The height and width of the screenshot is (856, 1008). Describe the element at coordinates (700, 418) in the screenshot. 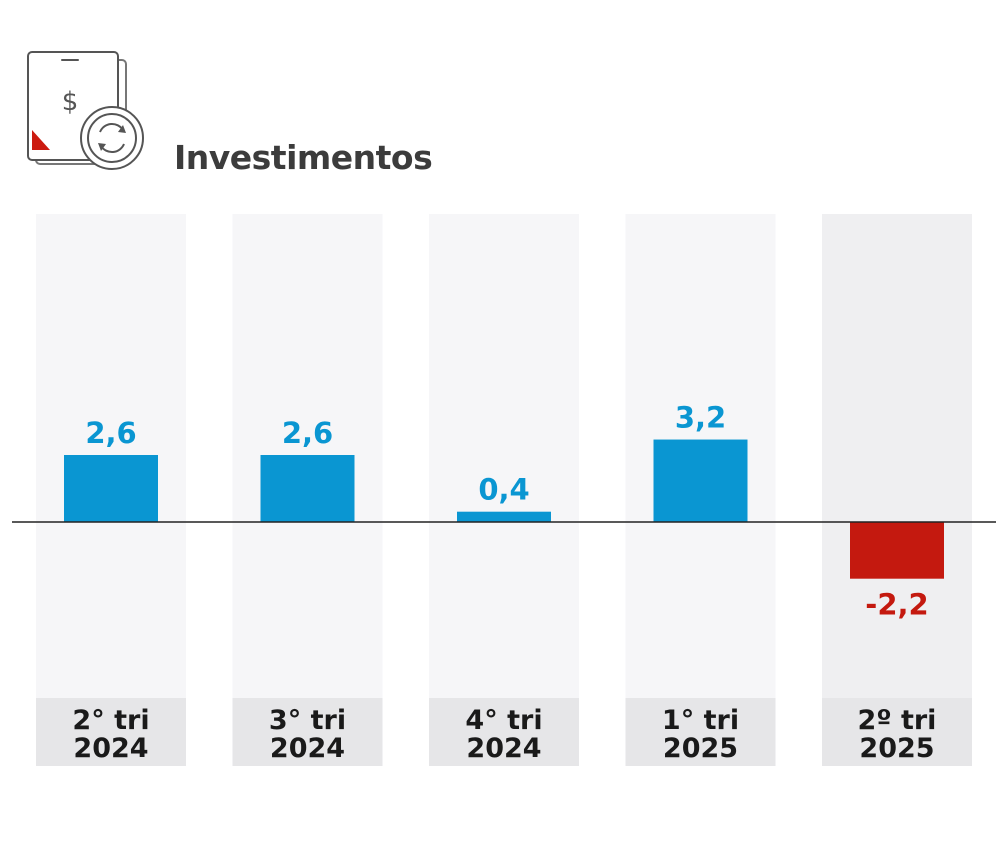

I see `data-label: 3,2` at that location.